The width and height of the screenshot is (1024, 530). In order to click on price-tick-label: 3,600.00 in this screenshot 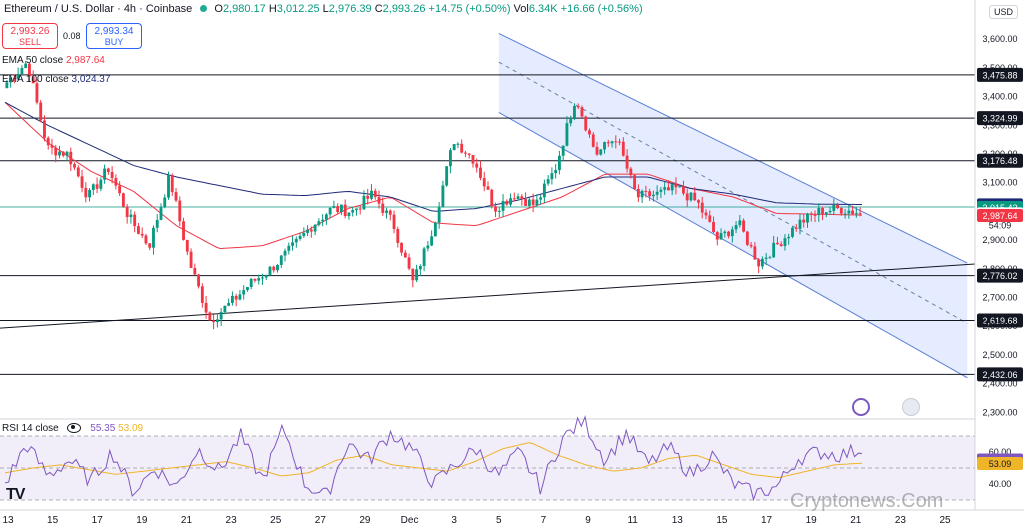, I will do `click(999, 39)`.